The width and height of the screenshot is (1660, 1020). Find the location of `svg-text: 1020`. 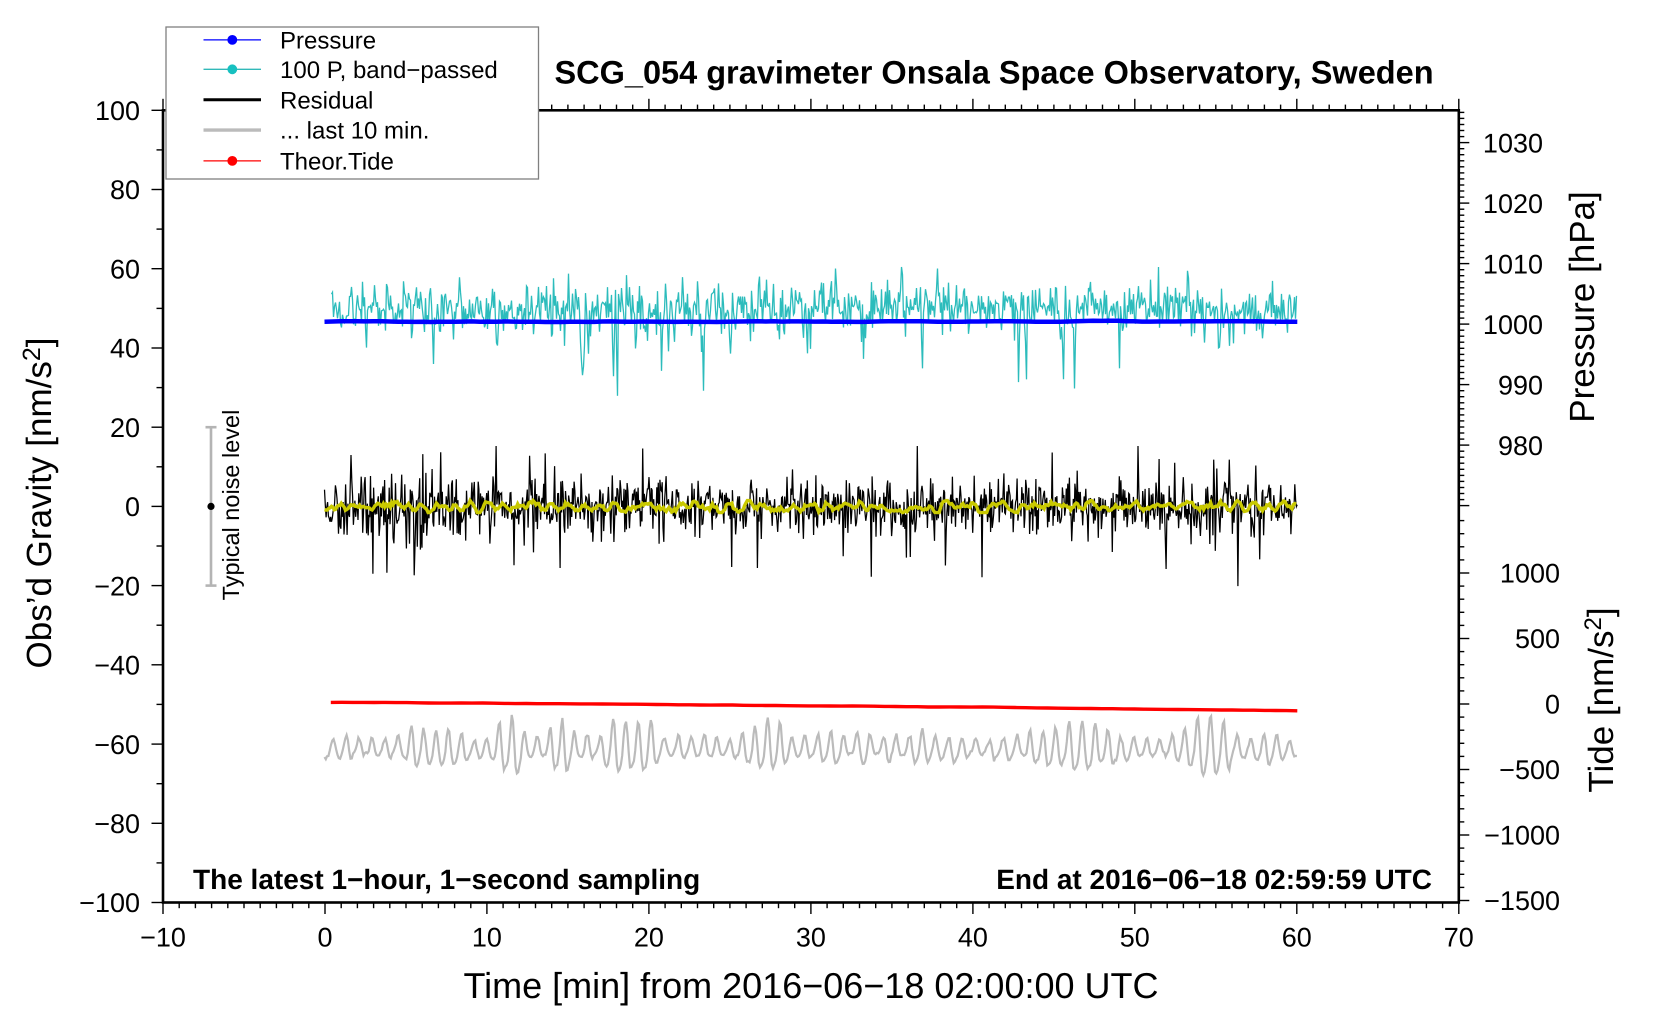

svg-text: 1020 is located at coordinates (1513, 204).